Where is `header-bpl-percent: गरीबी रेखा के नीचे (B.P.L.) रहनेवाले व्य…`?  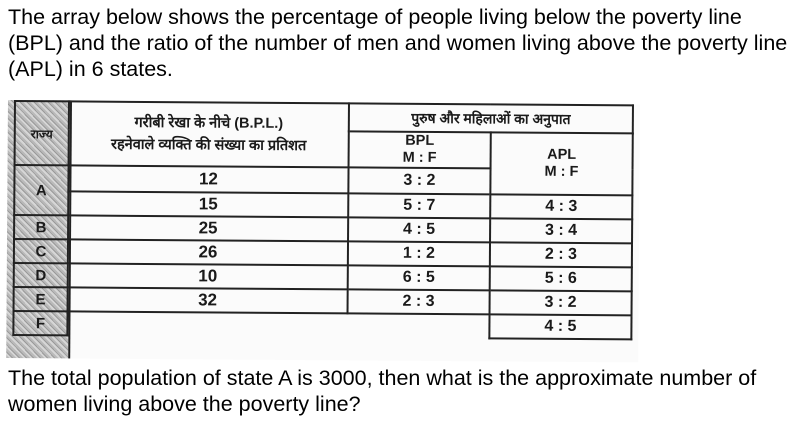 header-bpl-percent: गरीबी रेखा के नीचे (B.P.L.) रहनेवाले व्य… is located at coordinates (208, 134).